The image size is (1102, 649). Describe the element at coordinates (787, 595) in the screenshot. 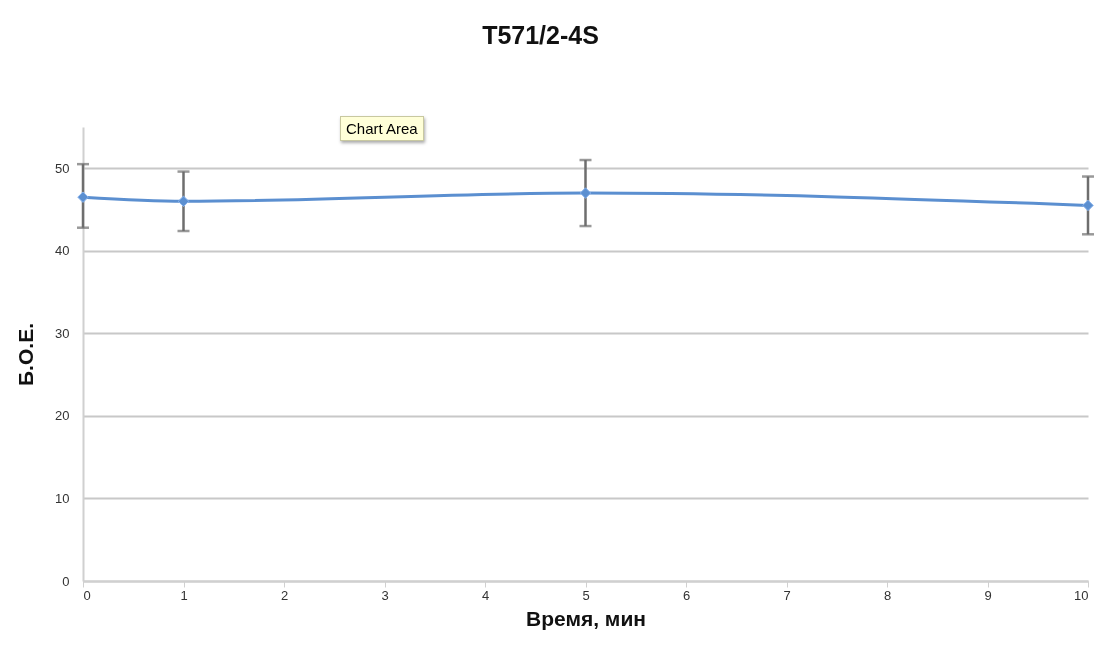

I see `x-tick-label: 7` at that location.